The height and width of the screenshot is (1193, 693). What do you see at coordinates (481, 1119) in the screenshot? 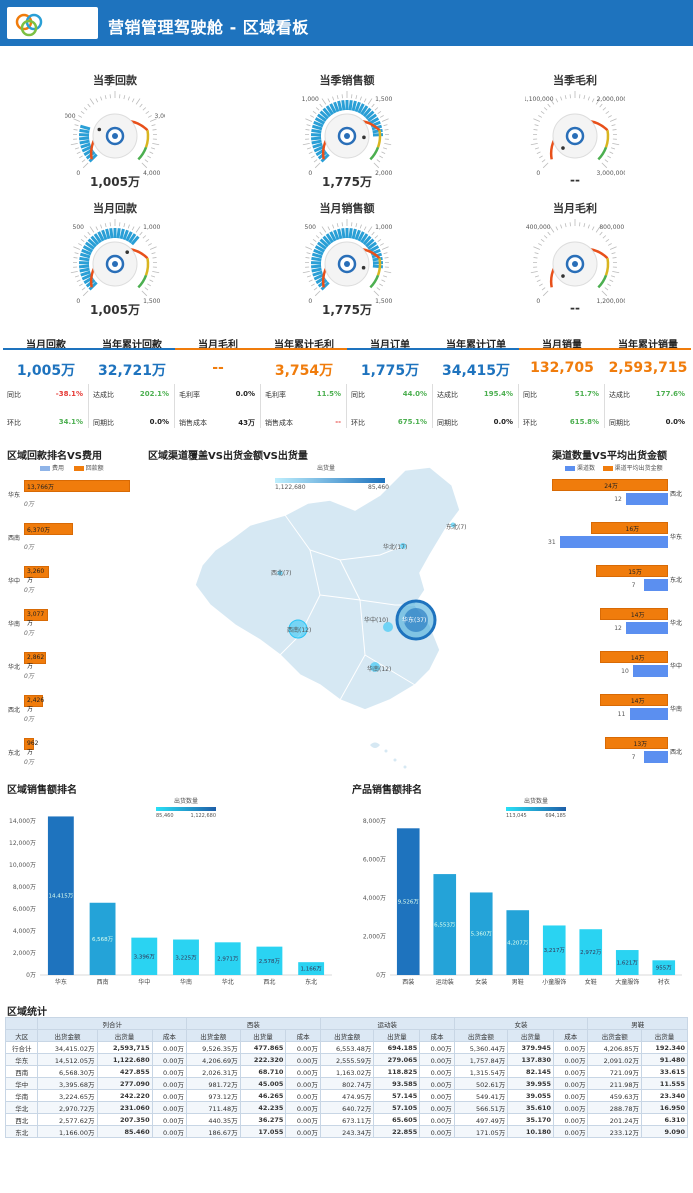
I see `table-cell: 497.49万` at bounding box center [481, 1119].